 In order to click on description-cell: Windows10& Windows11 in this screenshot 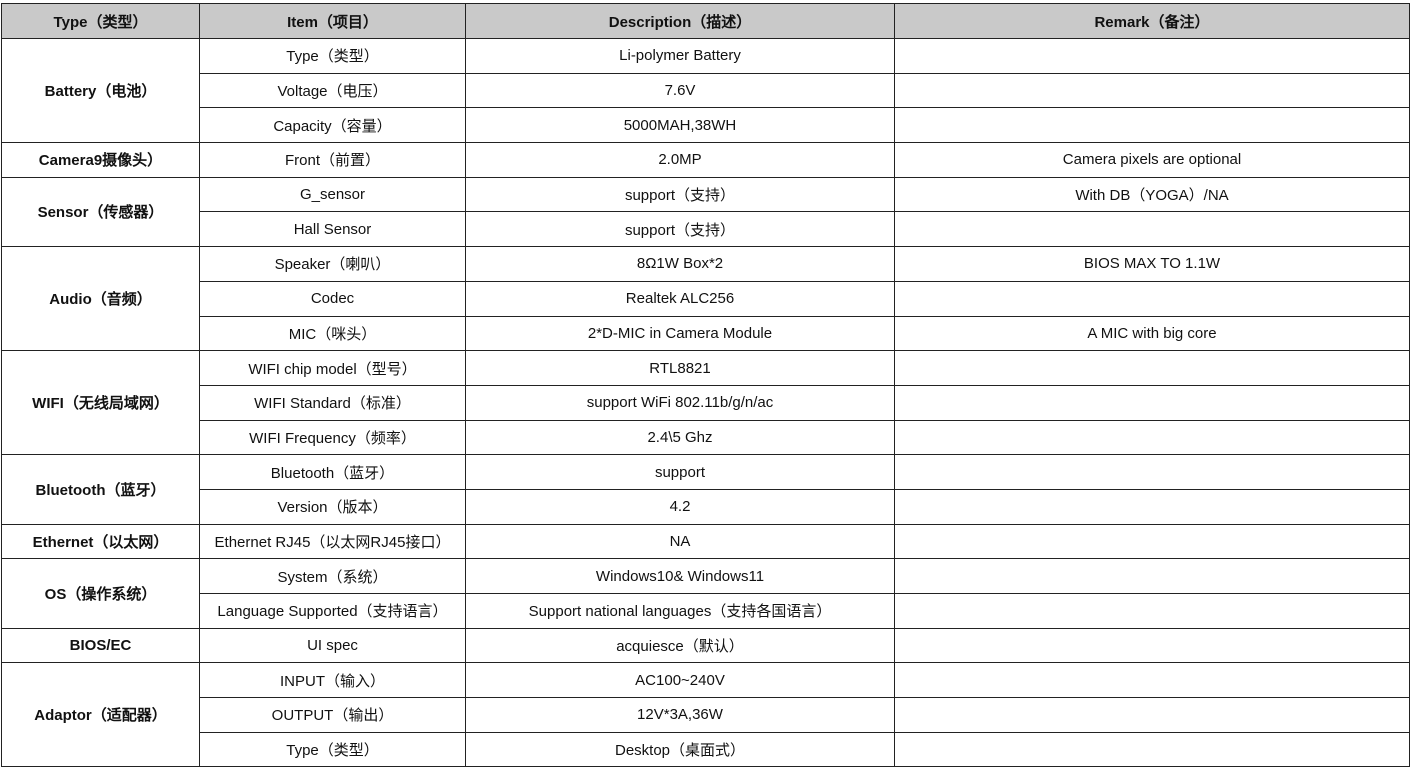, I will do `click(680, 576)`.